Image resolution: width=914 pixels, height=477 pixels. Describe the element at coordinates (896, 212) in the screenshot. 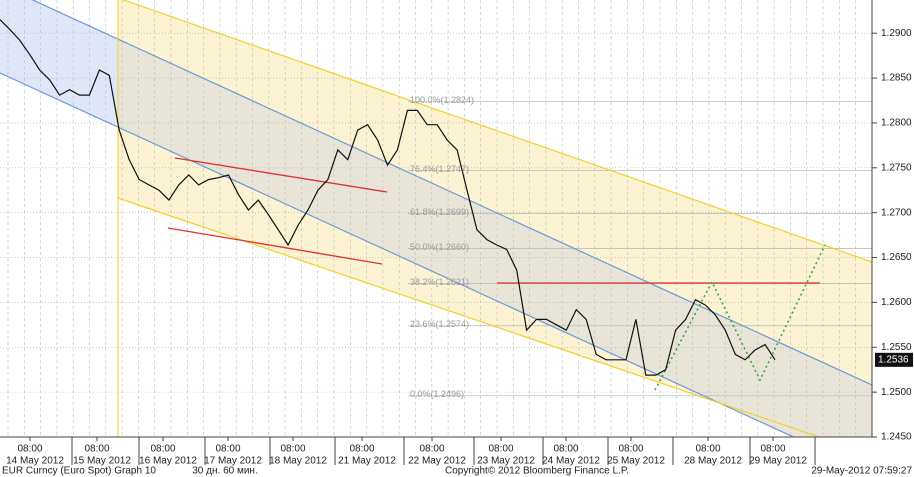

I see `y-tick-label: 1.2700` at that location.